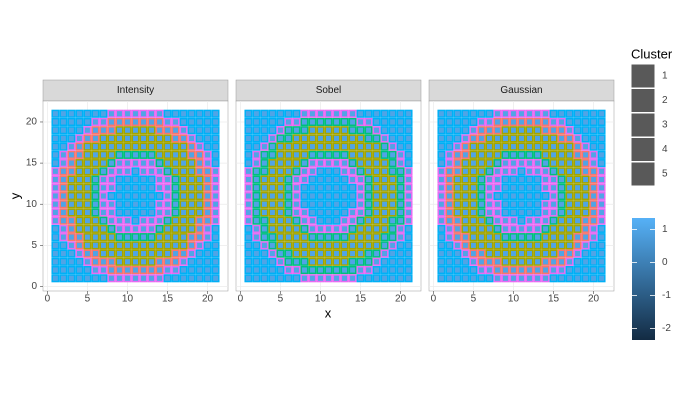 The image size is (700, 405). I want to click on legend-label: 4, so click(665, 149).